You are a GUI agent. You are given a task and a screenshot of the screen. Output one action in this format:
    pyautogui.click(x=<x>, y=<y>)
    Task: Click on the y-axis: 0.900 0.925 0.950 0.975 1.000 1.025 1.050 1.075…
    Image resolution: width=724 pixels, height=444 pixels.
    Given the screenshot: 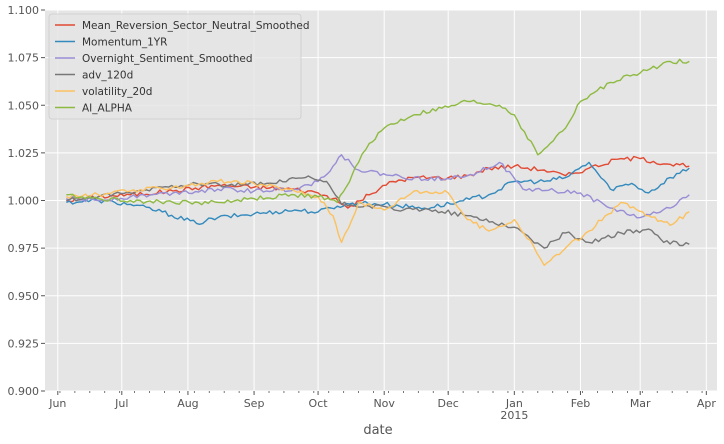 What is the action you would take?
    pyautogui.click(x=26, y=201)
    